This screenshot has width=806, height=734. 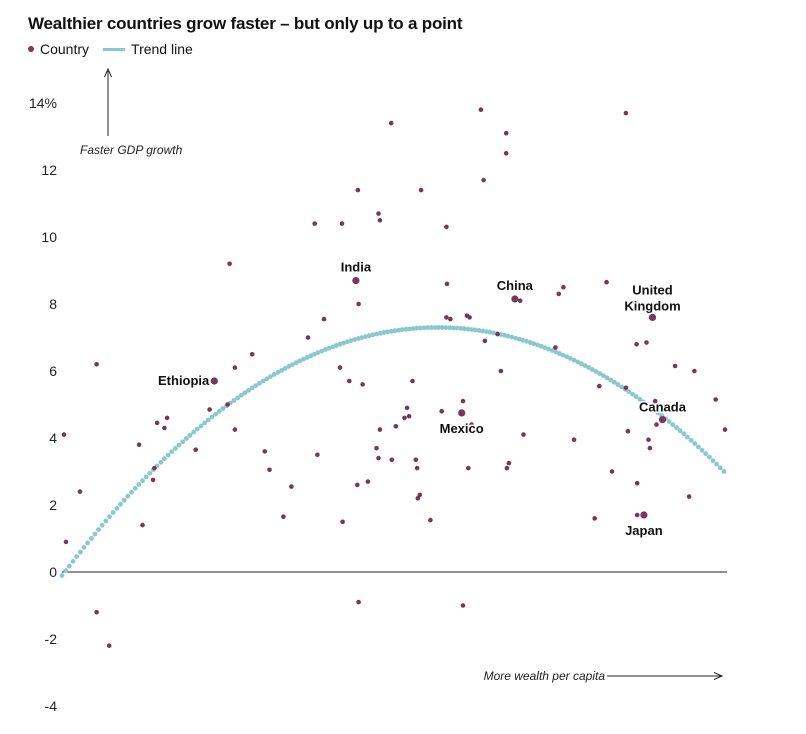 I want to click on y-tick-label: 12, so click(x=49, y=170).